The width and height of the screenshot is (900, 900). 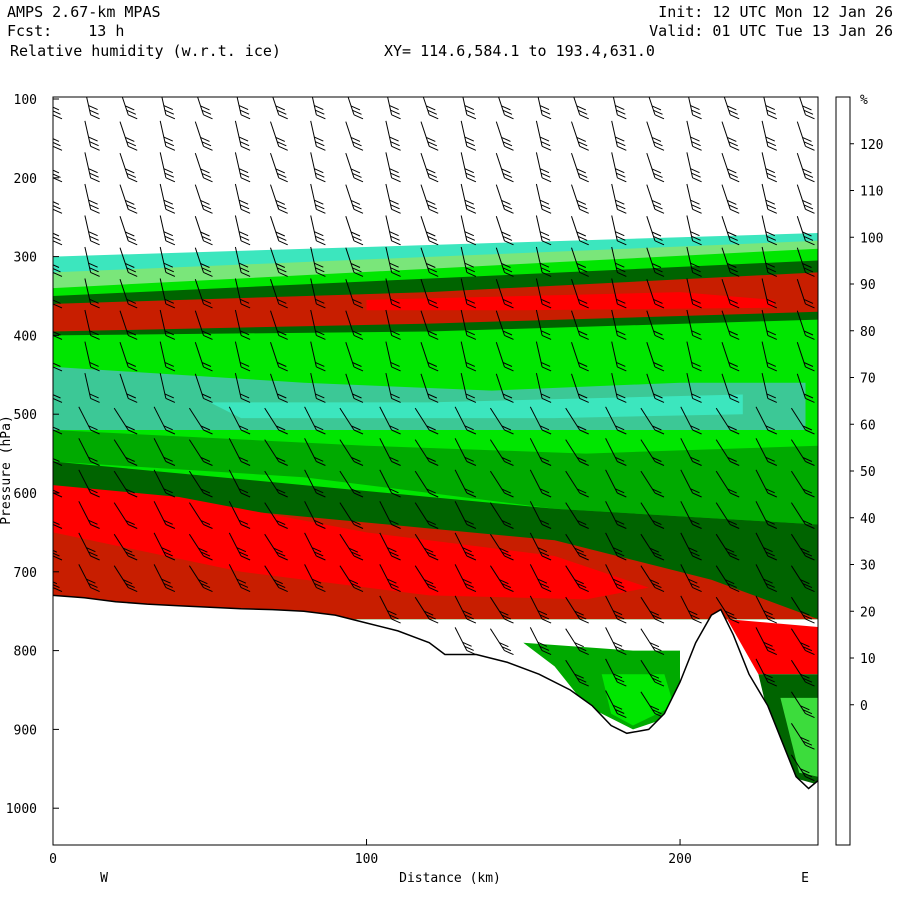 I want to click on y-tick-label: 600, so click(x=25, y=494).